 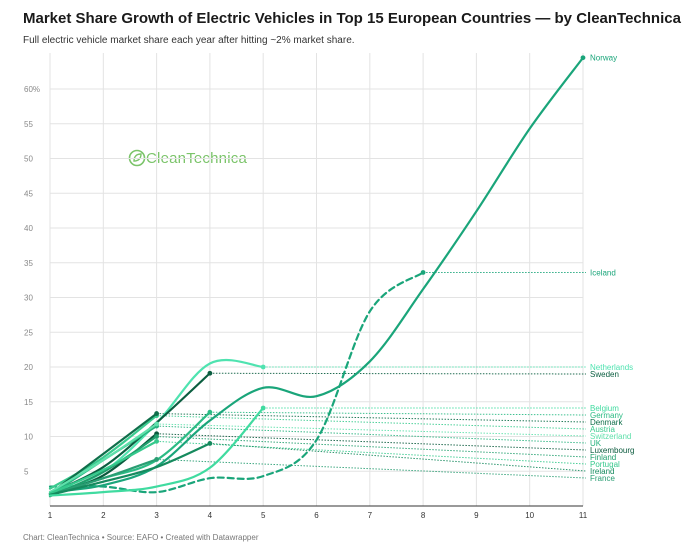 I want to click on y-tick-label: 20, so click(x=28, y=367).